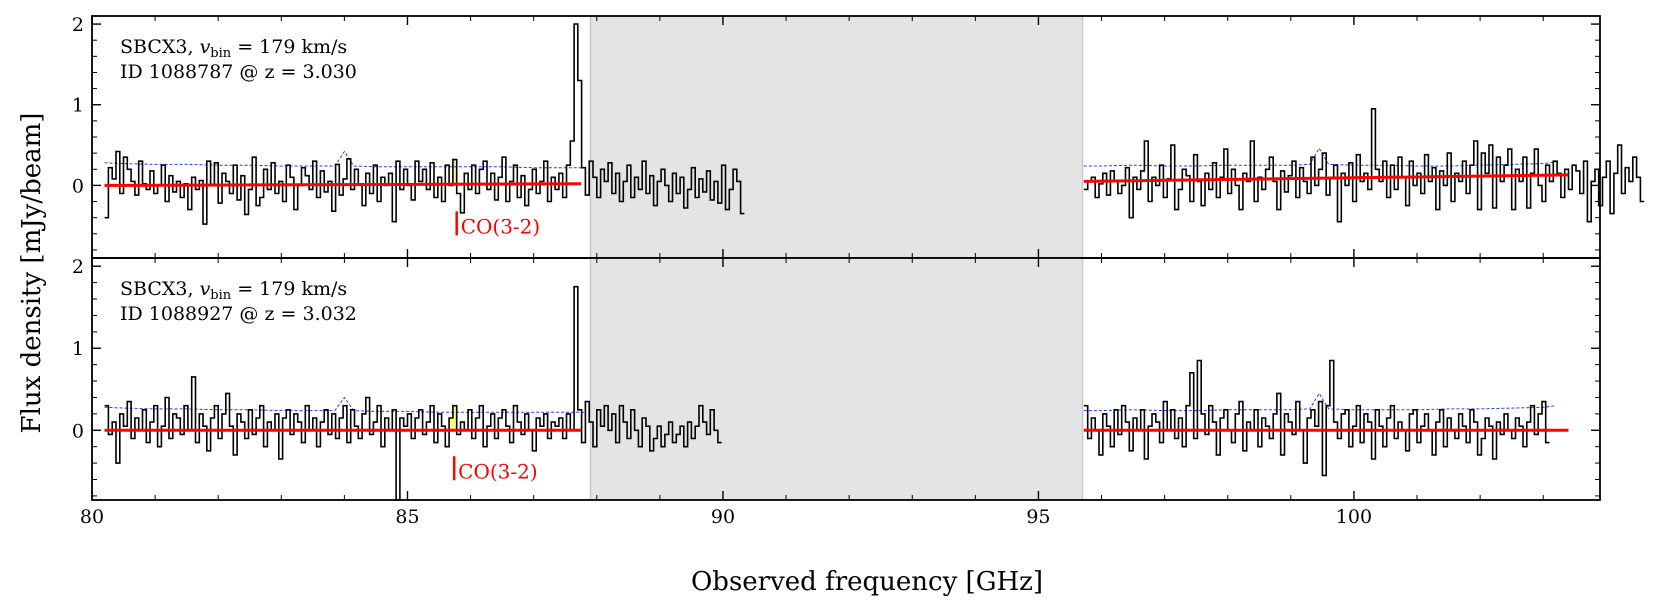  What do you see at coordinates (238, 314) in the screenshot?
I see `panel-label-line2: ID 1088927 @ z = 3.032` at bounding box center [238, 314].